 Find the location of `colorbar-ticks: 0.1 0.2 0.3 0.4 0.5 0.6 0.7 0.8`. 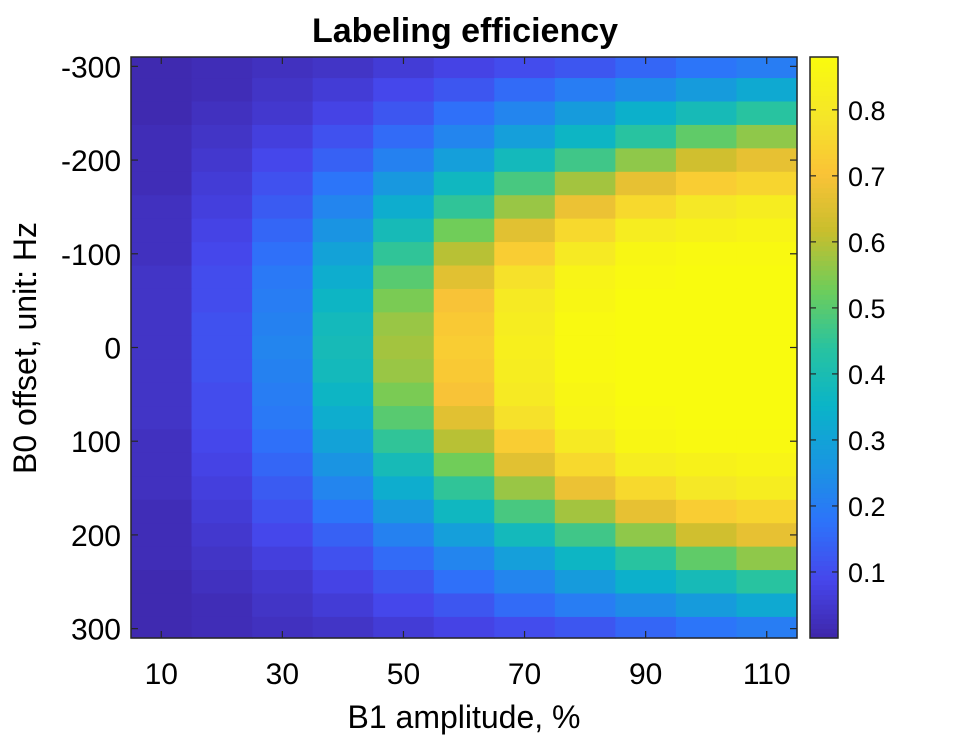

colorbar-ticks: 0.1 0.2 0.3 0.4 0.5 0.6 0.7 0.8 is located at coordinates (848, 342).